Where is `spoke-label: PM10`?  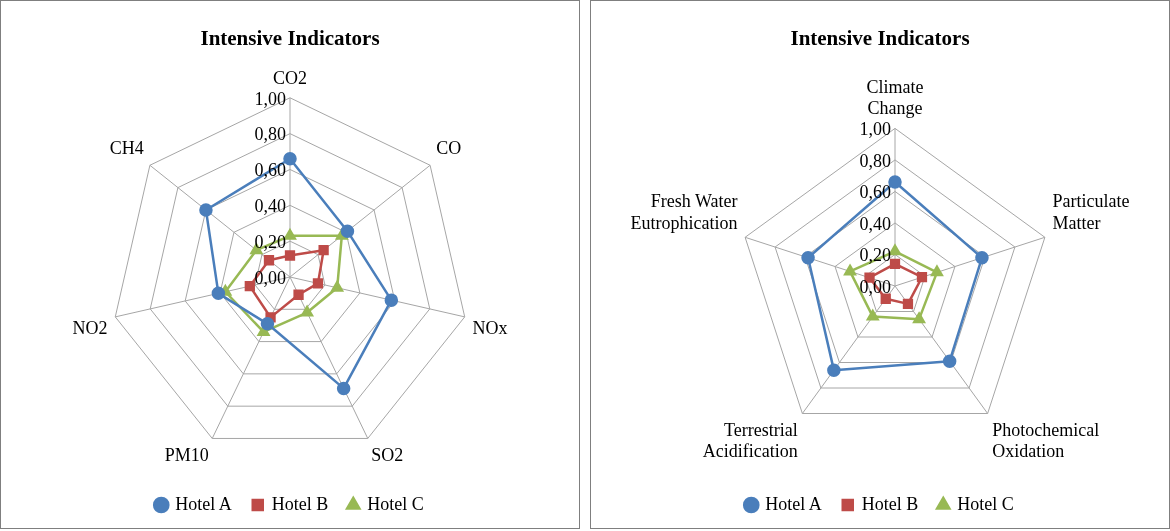
spoke-label: PM10 is located at coordinates (186, 455).